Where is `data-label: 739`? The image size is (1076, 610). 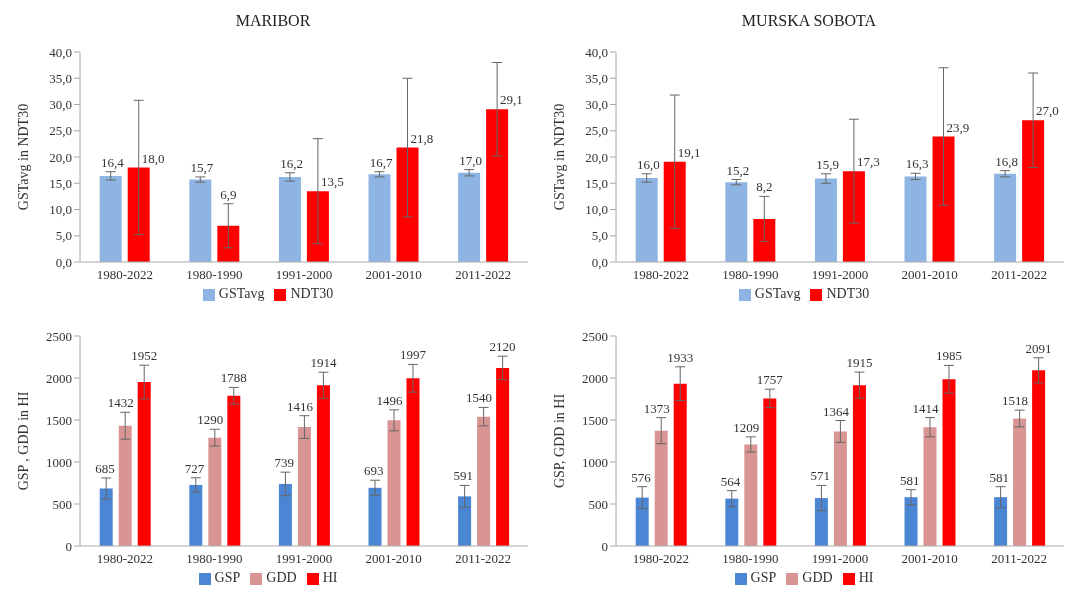
data-label: 739 is located at coordinates (284, 463).